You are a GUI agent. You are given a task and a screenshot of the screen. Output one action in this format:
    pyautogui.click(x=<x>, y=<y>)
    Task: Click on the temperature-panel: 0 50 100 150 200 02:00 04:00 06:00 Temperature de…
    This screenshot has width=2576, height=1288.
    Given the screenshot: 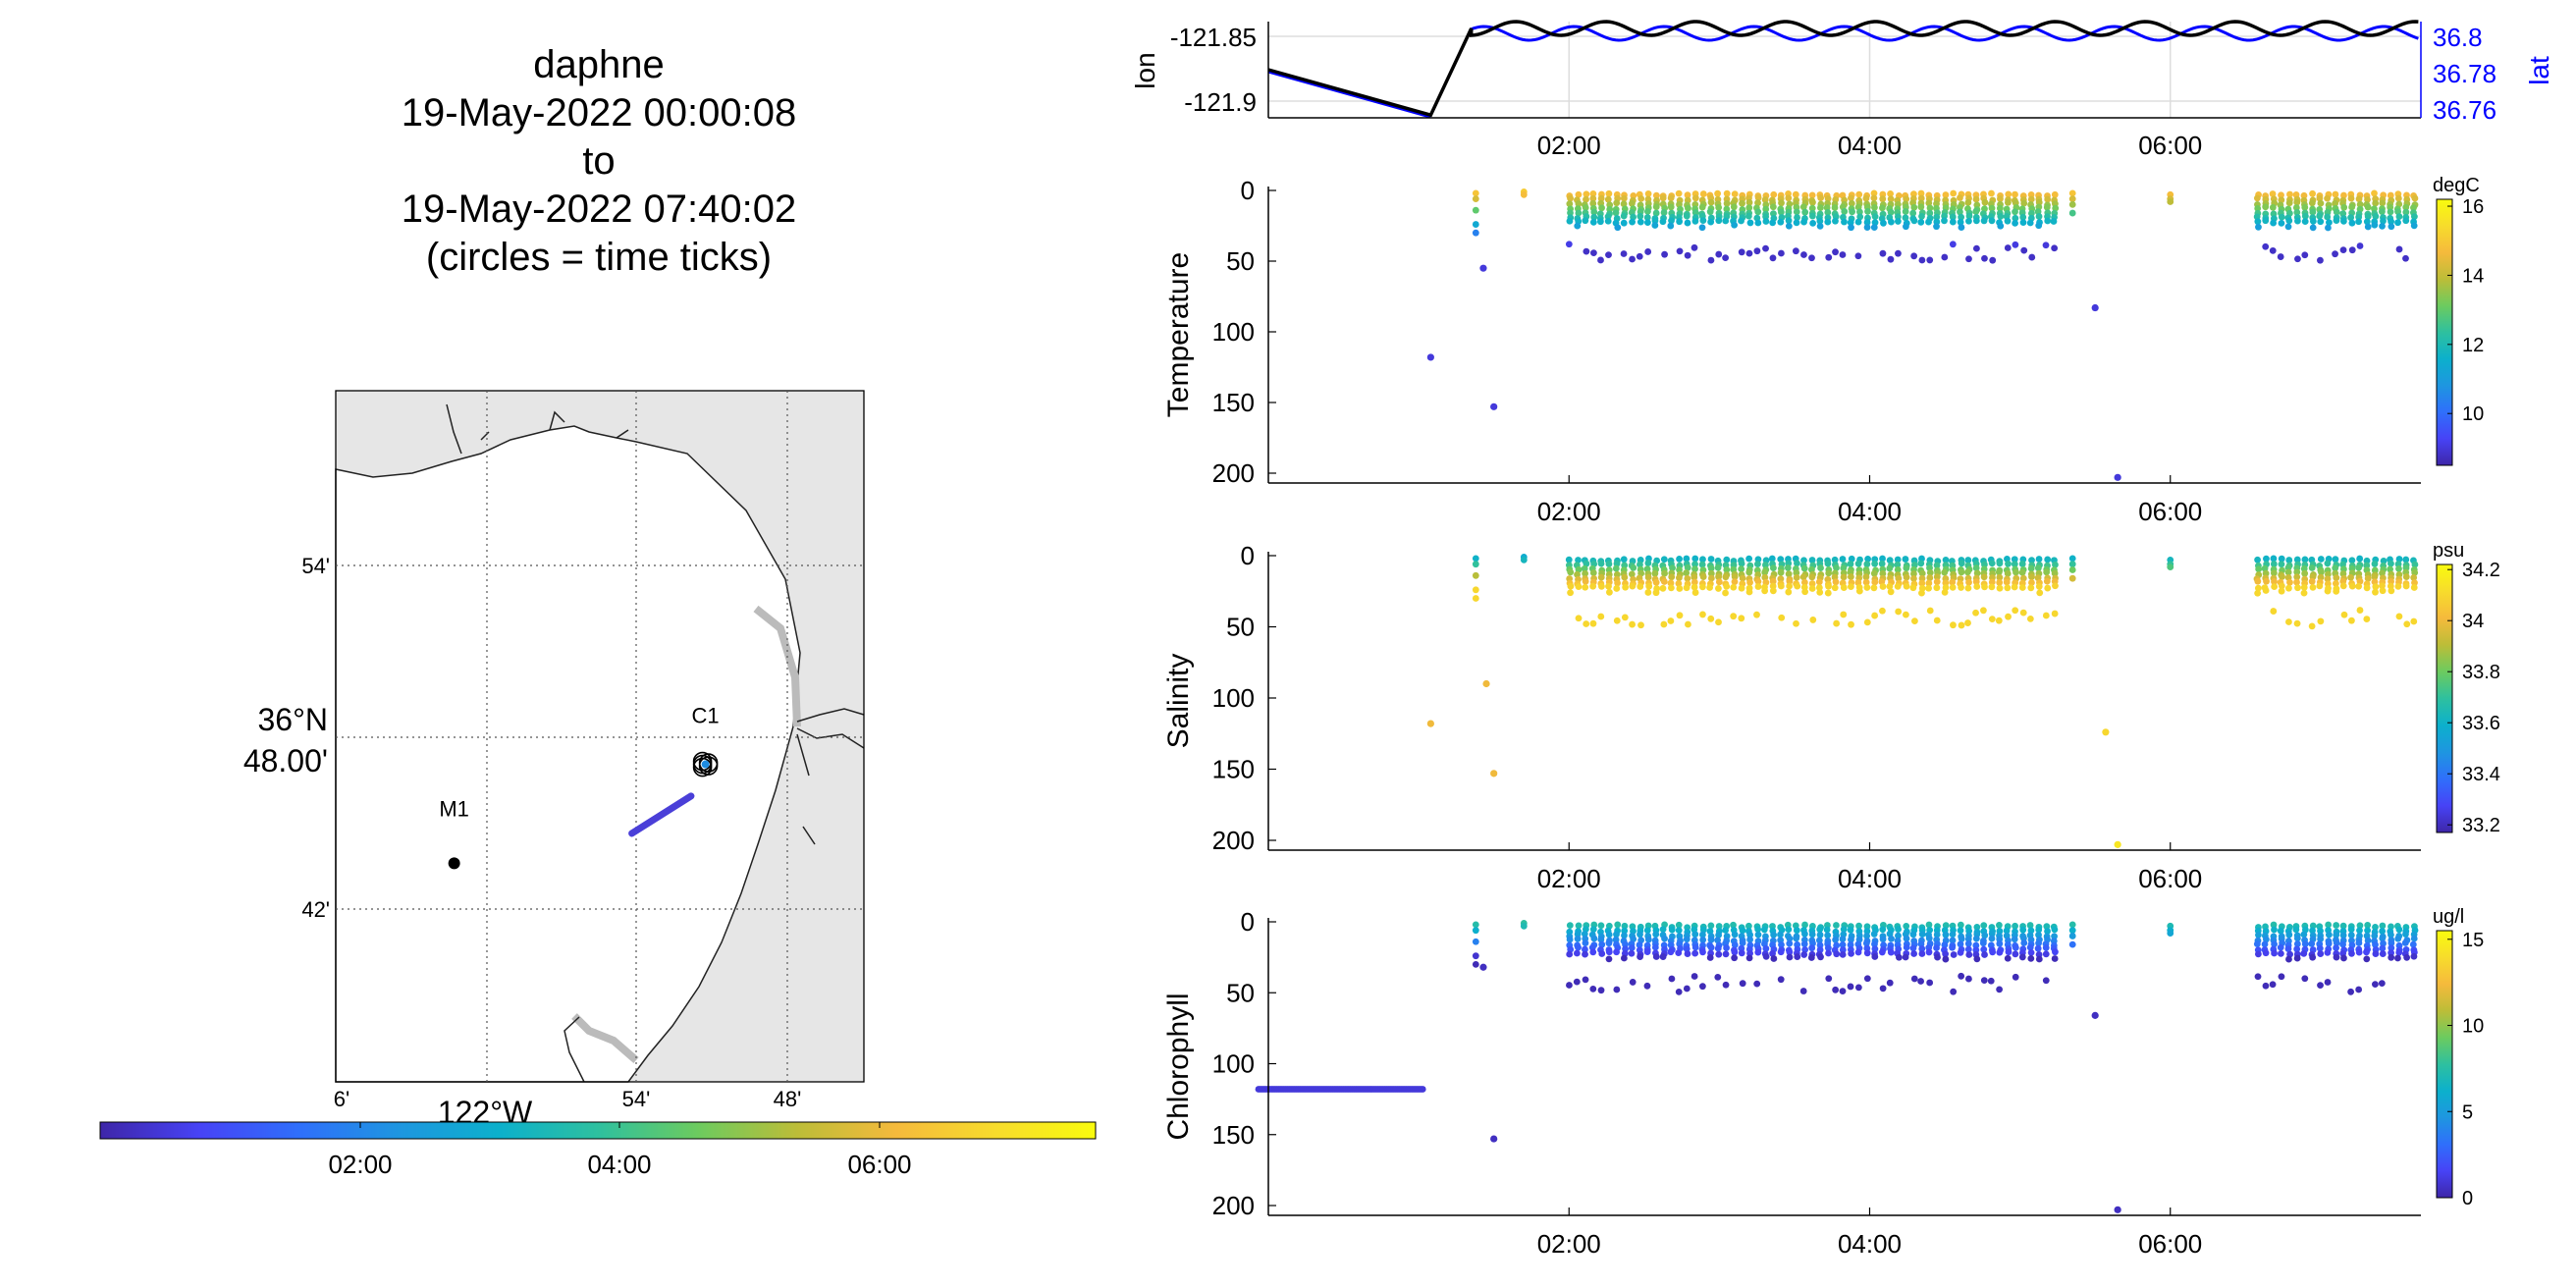 What is the action you would take?
    pyautogui.click(x=1823, y=350)
    